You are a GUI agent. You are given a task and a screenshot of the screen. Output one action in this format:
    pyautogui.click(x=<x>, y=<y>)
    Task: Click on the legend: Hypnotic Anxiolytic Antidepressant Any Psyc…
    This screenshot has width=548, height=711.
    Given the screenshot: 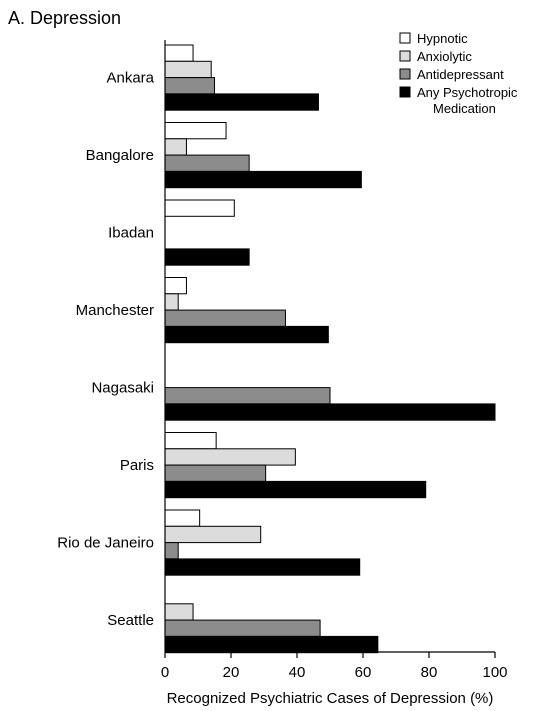 What is the action you would take?
    pyautogui.click(x=458, y=73)
    